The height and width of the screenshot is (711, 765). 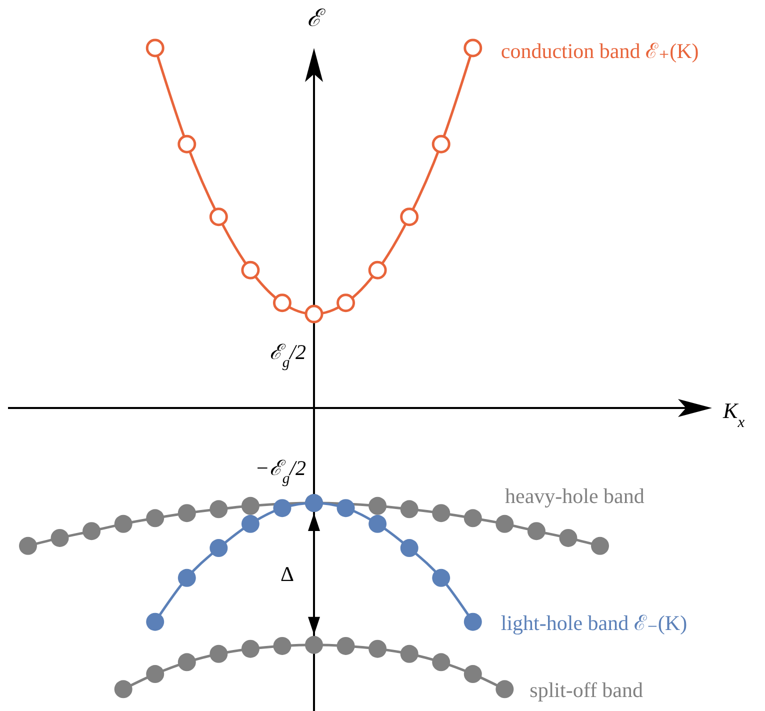 What do you see at coordinates (280, 472) in the screenshot?
I see `annotation: −ℰ$_{g}$/2` at bounding box center [280, 472].